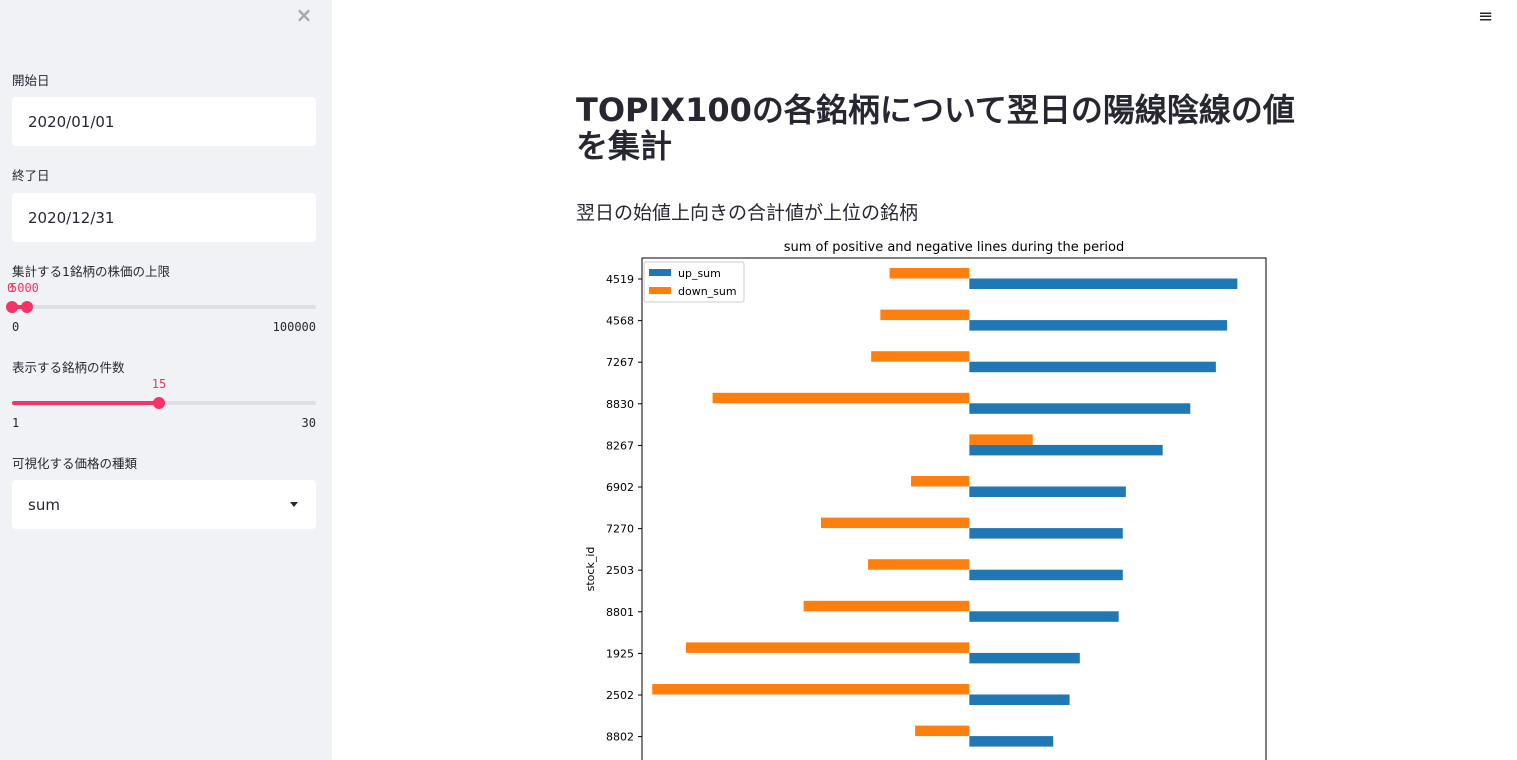 The image size is (1517, 760). What do you see at coordinates (164, 217) in the screenshot?
I see `end-date-input: 2020/12/31` at bounding box center [164, 217].